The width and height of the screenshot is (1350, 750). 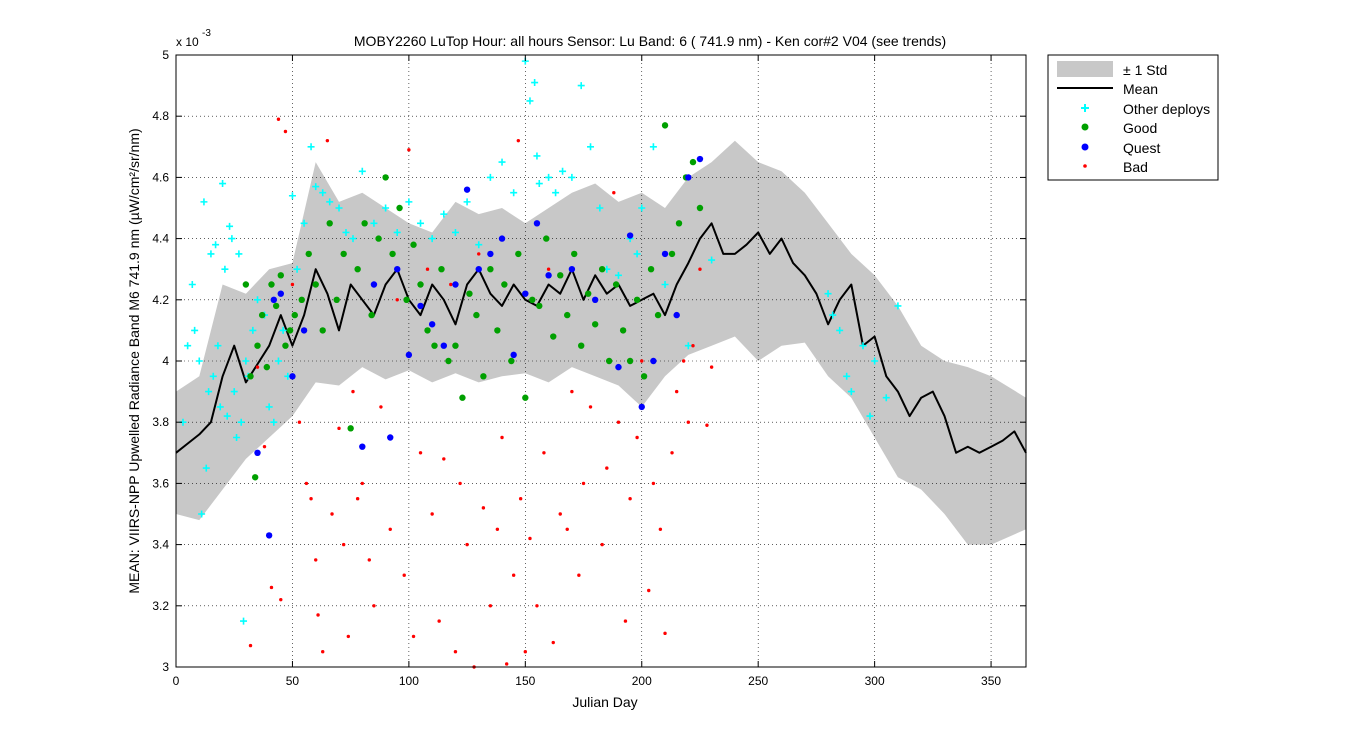 What do you see at coordinates (991, 681) in the screenshot?
I see `x-tick-label: 350` at bounding box center [991, 681].